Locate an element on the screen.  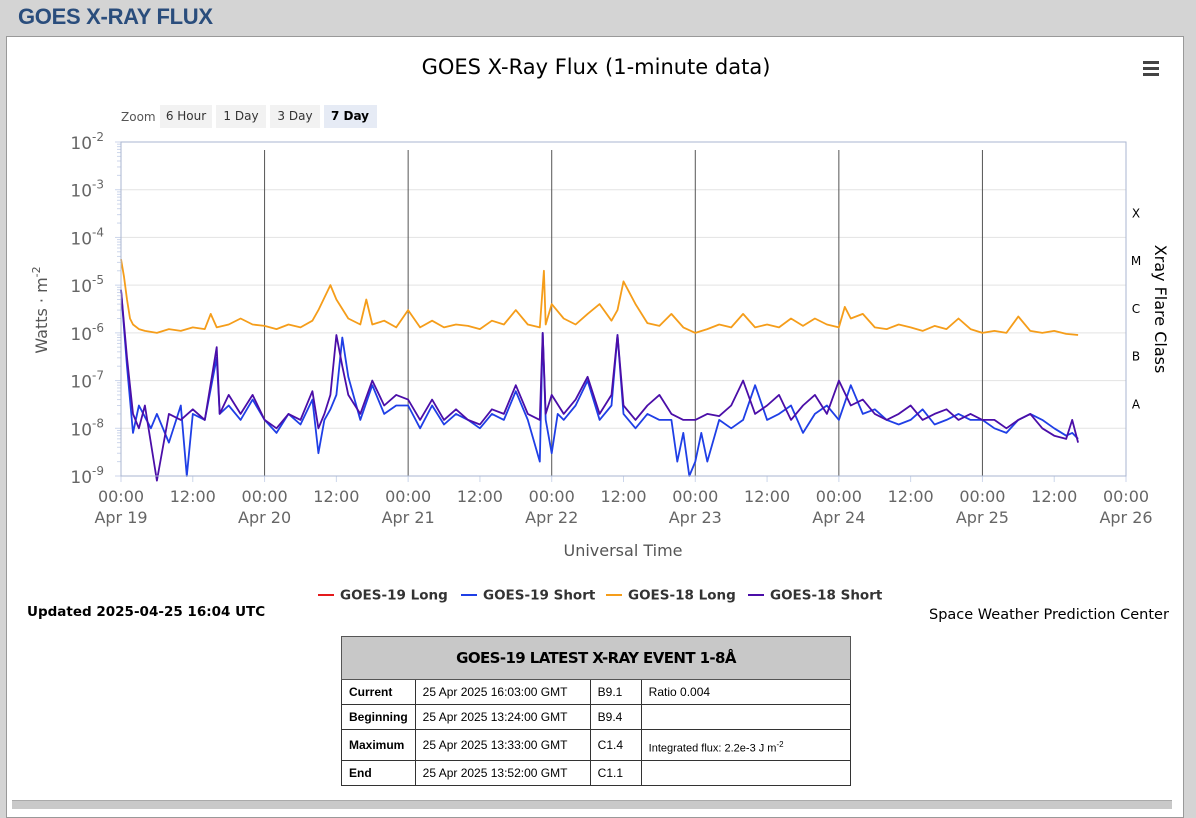
zoom-bar: Zoom 6 Hour 1 Day 3 Day 7 Day is located at coordinates (249, 116).